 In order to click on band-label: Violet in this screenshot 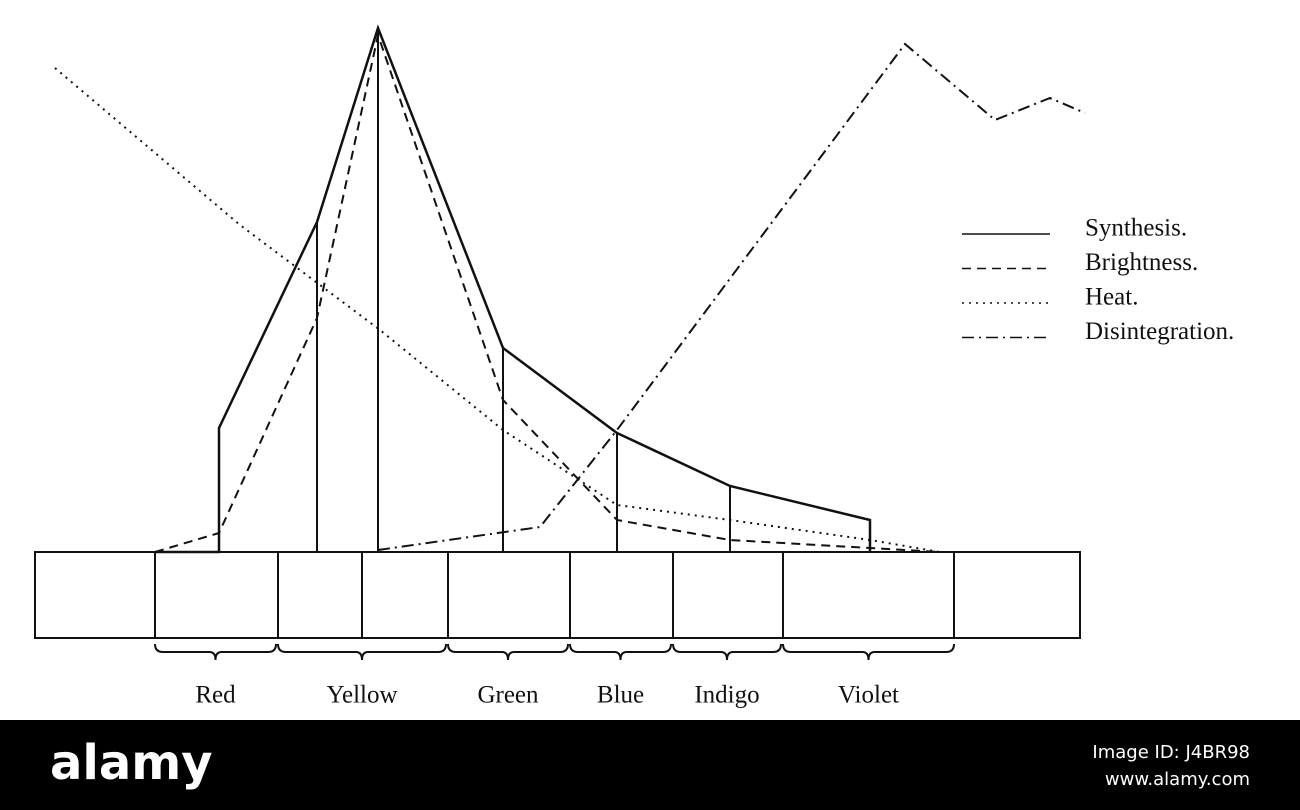, I will do `click(868, 695)`.